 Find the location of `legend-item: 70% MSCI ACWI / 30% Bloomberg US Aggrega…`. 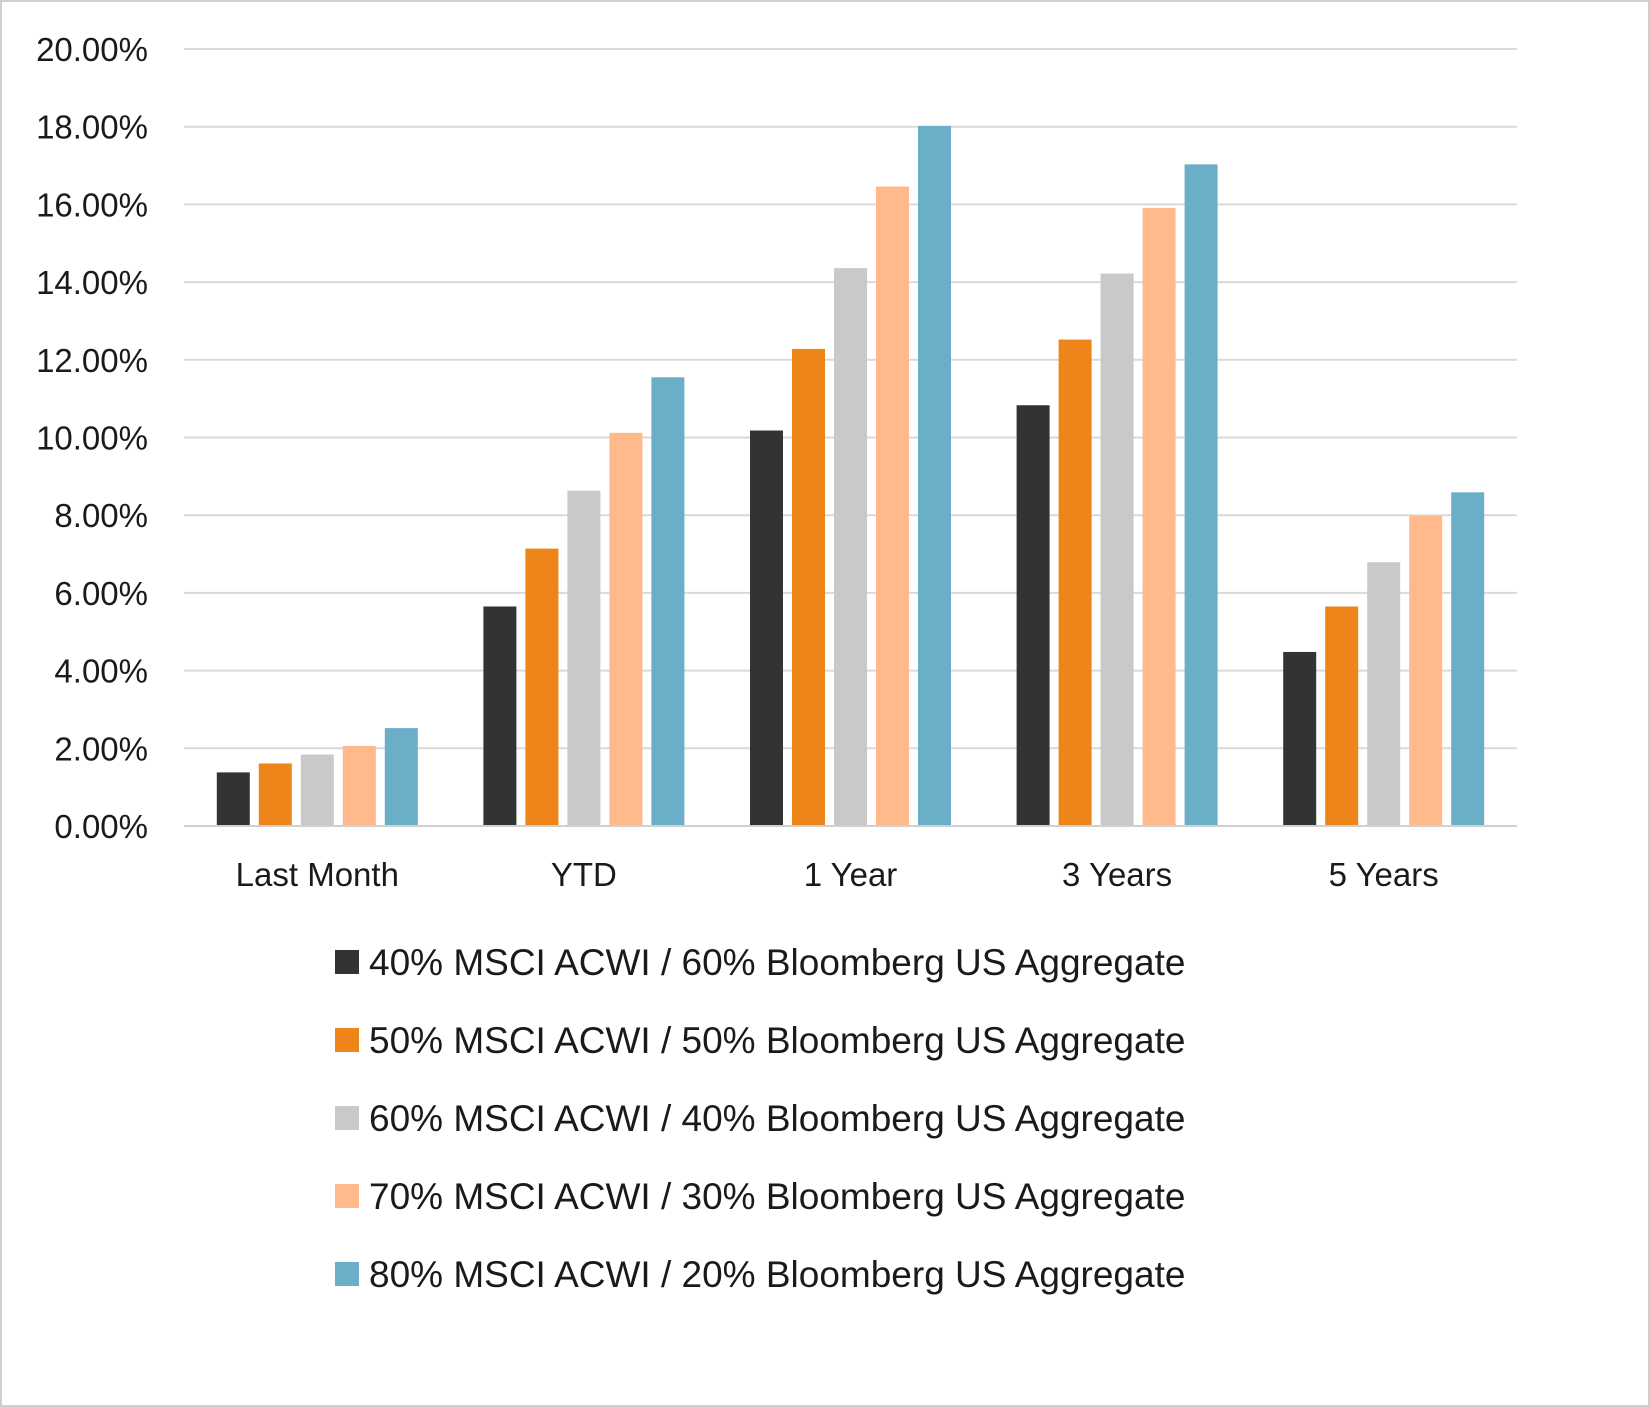

legend-item: 70% MSCI ACWI / 30% Bloomberg US Aggrega… is located at coordinates (760, 1196).